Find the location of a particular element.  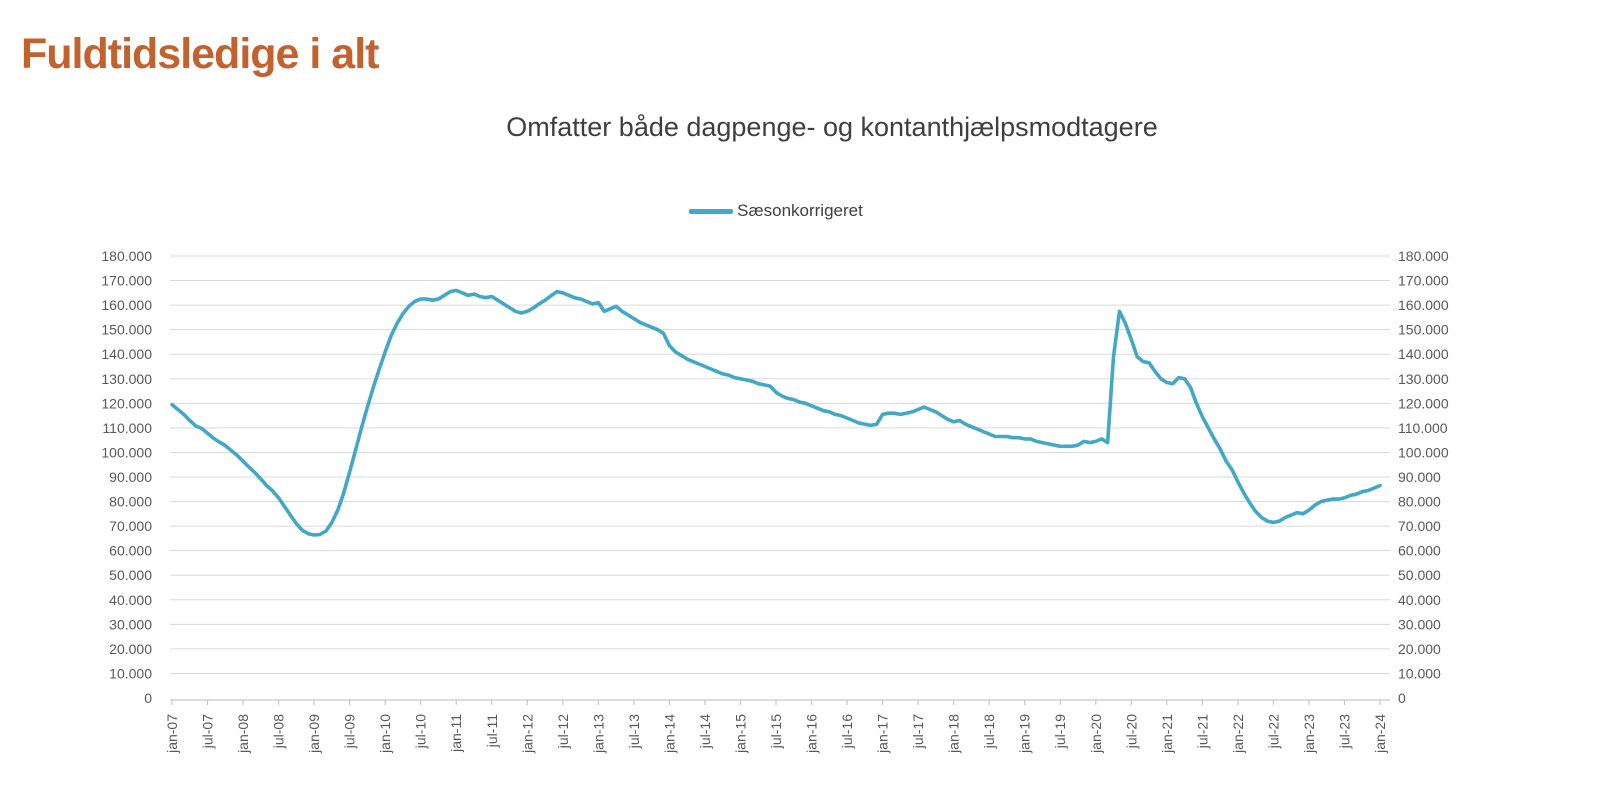

y-tick-label-right: 40.000 is located at coordinates (1419, 600).